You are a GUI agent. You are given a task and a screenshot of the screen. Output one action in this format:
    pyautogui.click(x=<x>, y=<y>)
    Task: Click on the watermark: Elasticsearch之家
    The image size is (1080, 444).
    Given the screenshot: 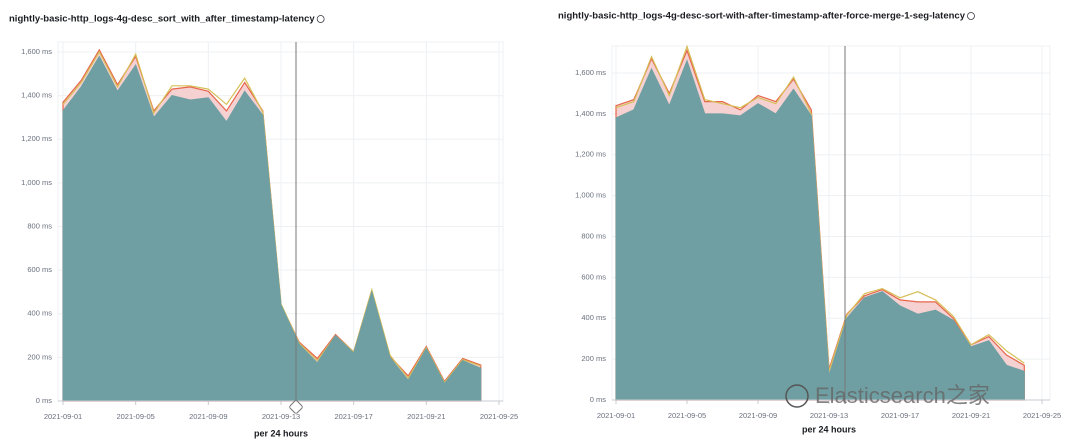 What is the action you would take?
    pyautogui.click(x=902, y=395)
    